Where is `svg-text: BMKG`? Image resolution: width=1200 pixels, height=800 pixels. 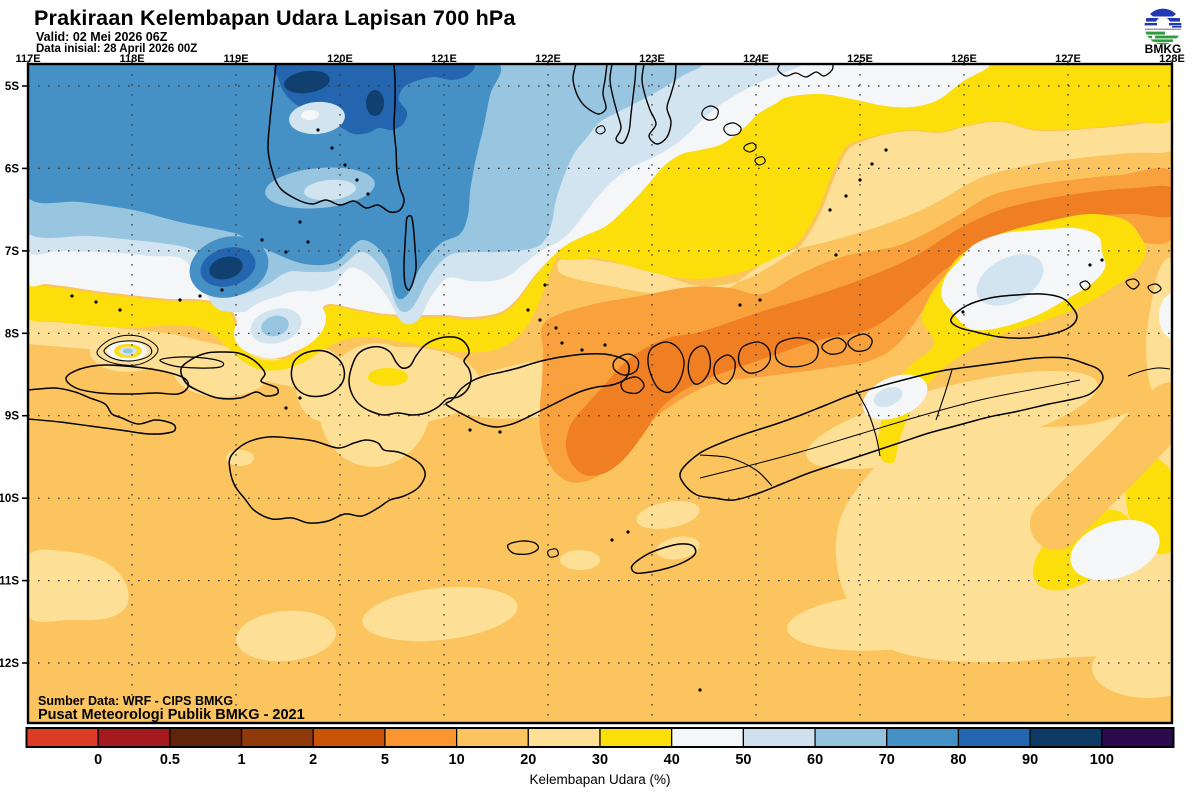
svg-text: BMKG is located at coordinates (1163, 49).